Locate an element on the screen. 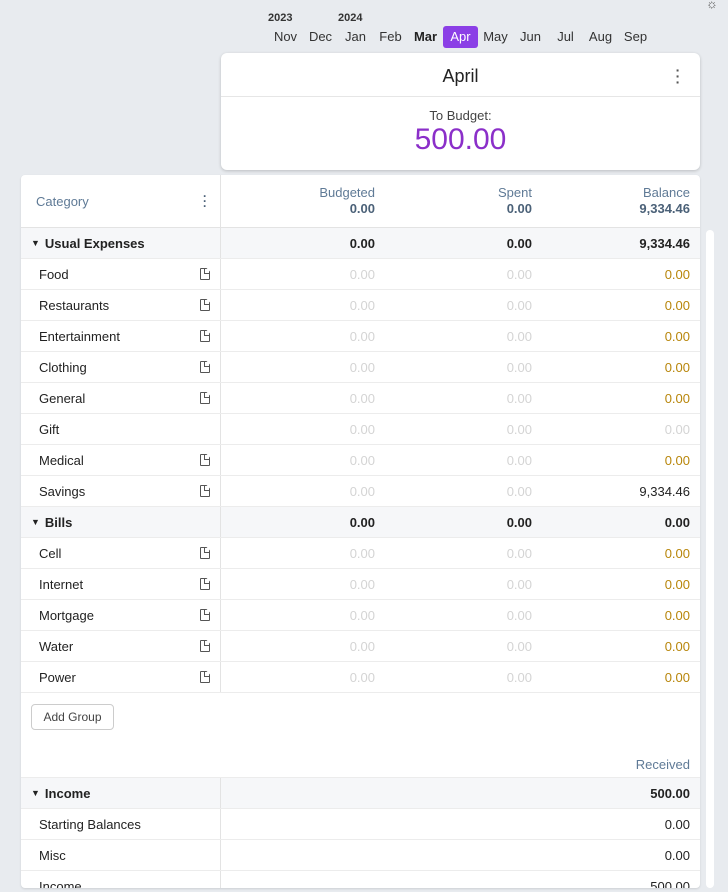  category-row: General 0.00 0.00 0.00 is located at coordinates (360, 398).